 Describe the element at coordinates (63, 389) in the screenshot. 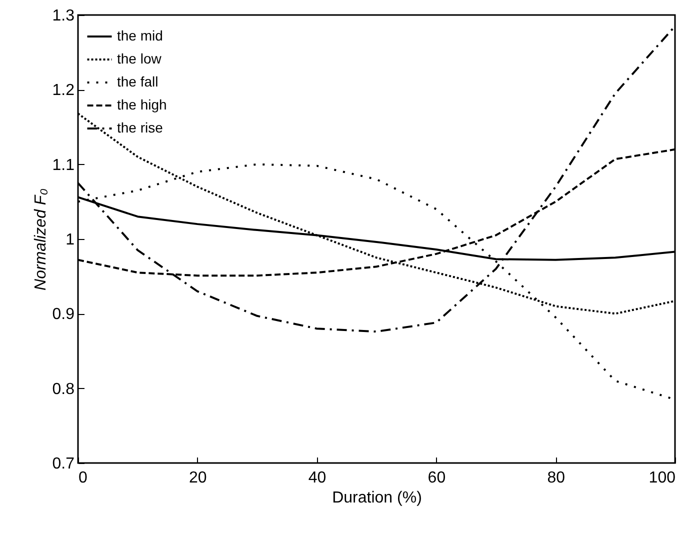

I see `y-tick-label: 0.8` at that location.